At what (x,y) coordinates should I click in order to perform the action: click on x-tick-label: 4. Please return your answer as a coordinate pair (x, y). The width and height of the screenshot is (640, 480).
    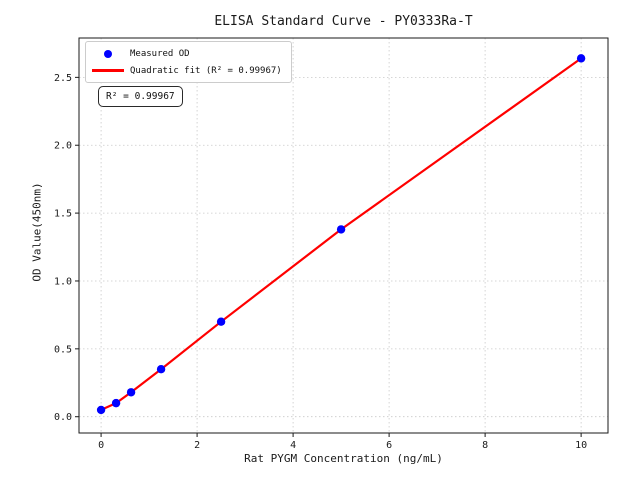
    Looking at the image, I should click on (293, 445).